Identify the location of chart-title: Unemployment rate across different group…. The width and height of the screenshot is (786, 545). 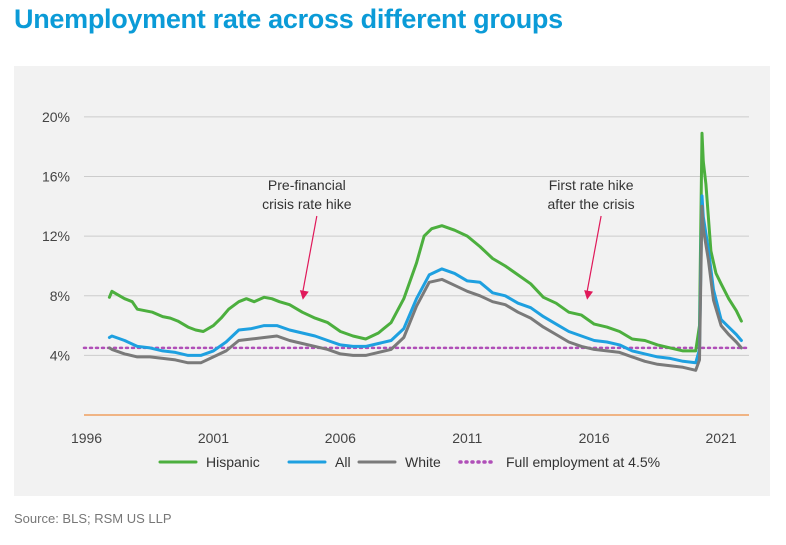
(288, 19).